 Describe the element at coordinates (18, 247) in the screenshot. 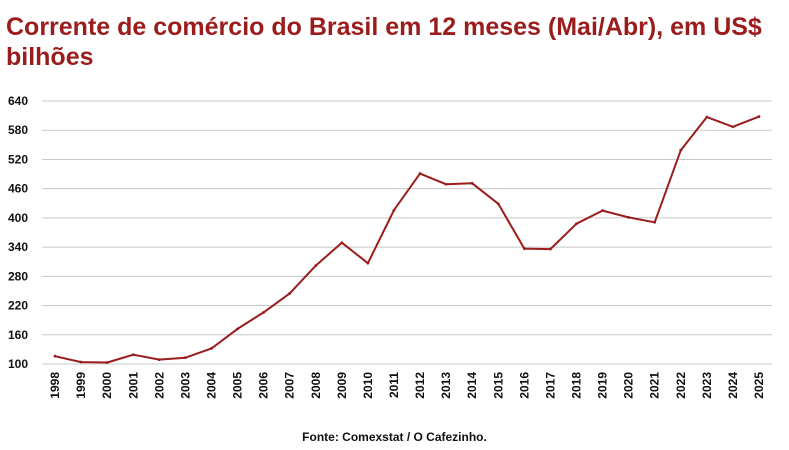

I see `y-tick-label: 340` at that location.